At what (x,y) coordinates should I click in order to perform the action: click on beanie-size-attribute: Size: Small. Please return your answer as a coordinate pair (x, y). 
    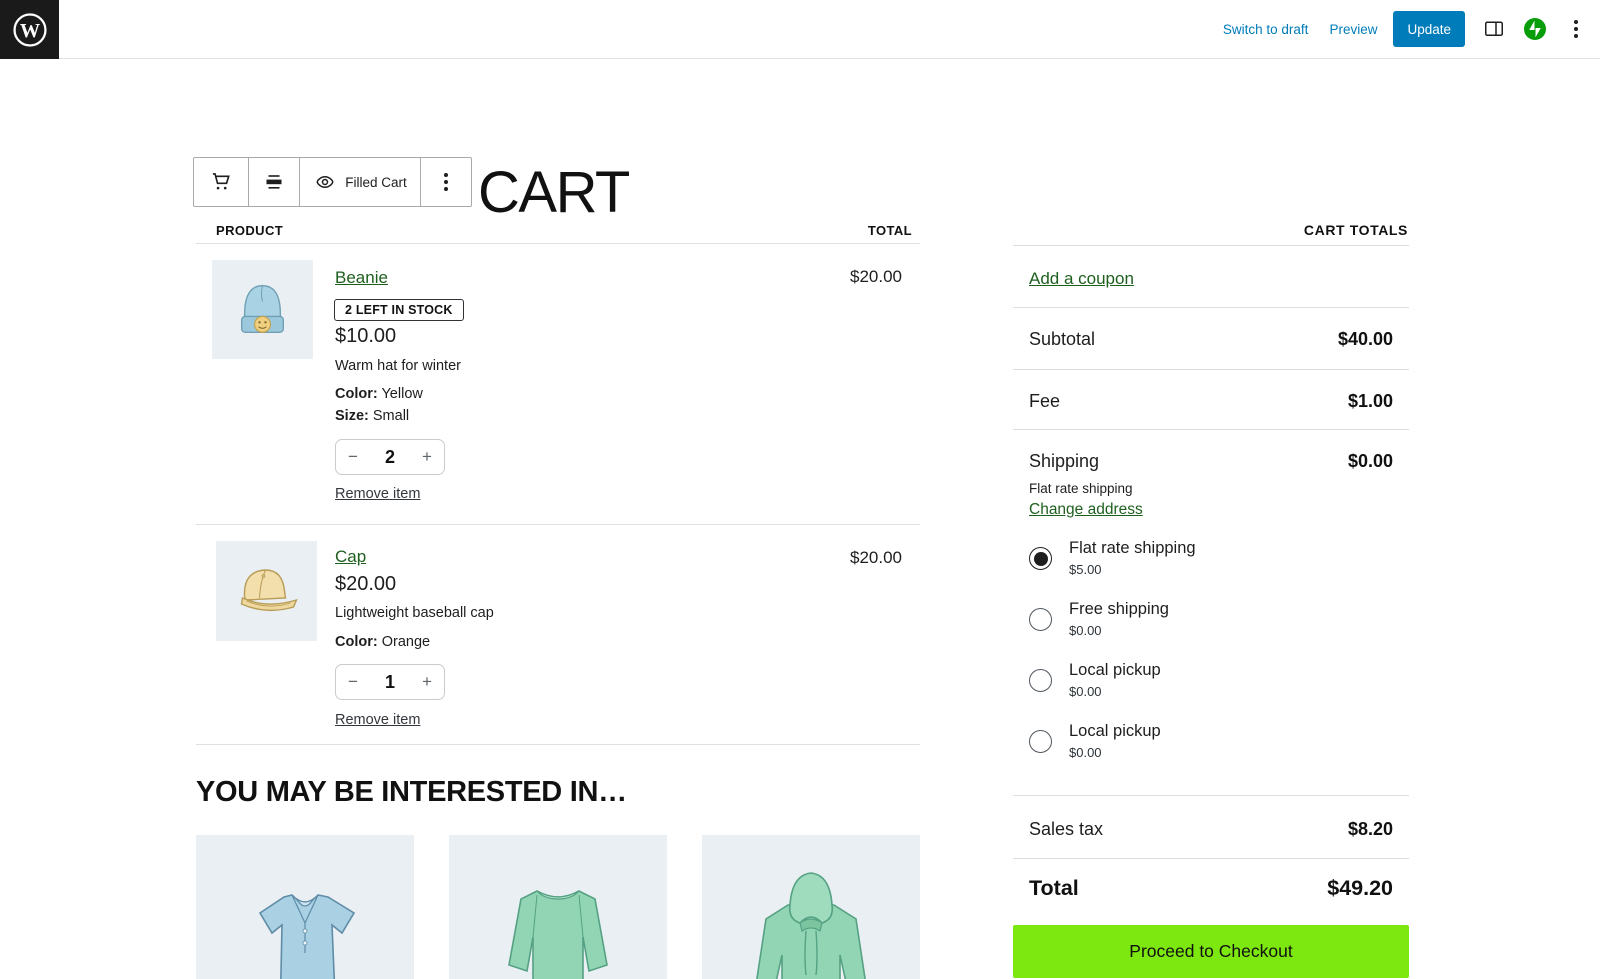
    Looking at the image, I should click on (372, 416).